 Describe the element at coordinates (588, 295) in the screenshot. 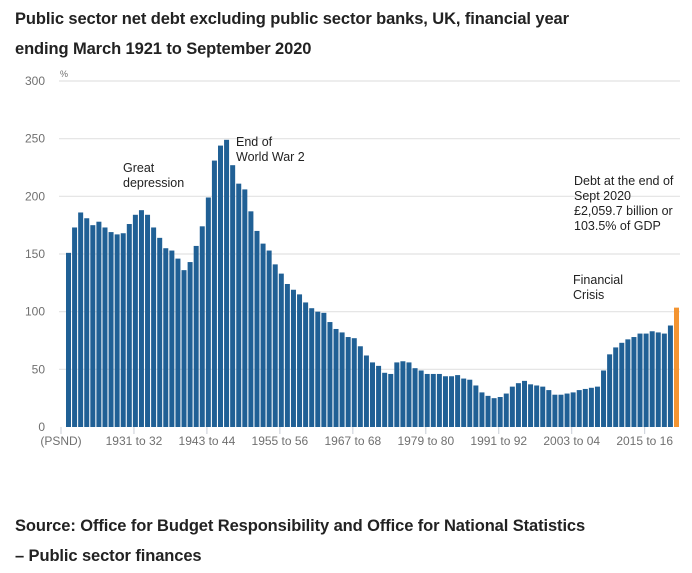

I see `annotation-financial-crisis-line-2: Crisis` at that location.